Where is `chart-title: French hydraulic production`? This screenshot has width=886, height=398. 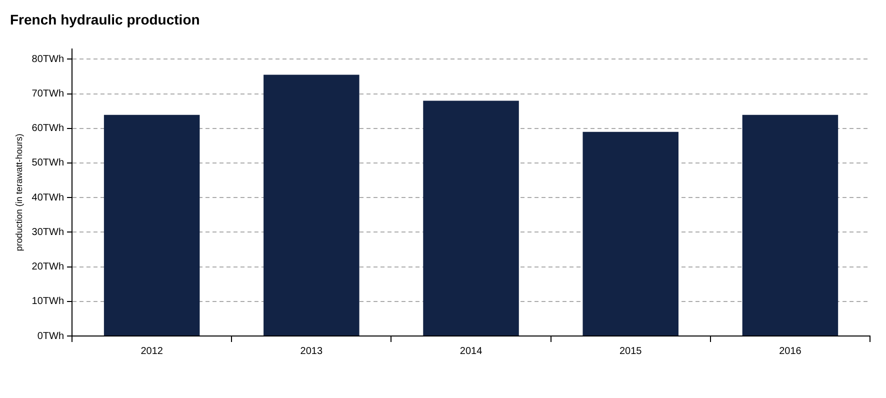 chart-title: French hydraulic production is located at coordinates (105, 19).